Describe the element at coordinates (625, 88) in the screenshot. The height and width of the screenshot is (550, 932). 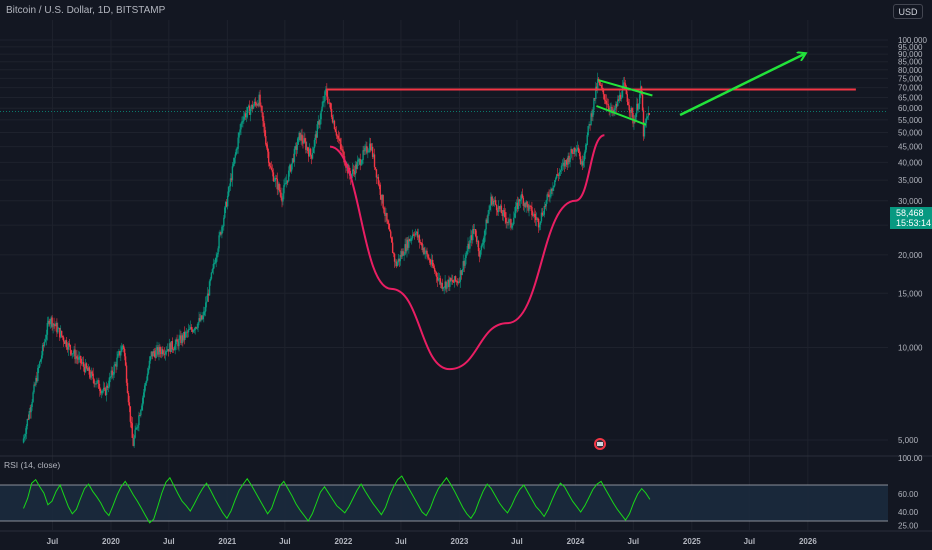
I see `flag-top-line` at that location.